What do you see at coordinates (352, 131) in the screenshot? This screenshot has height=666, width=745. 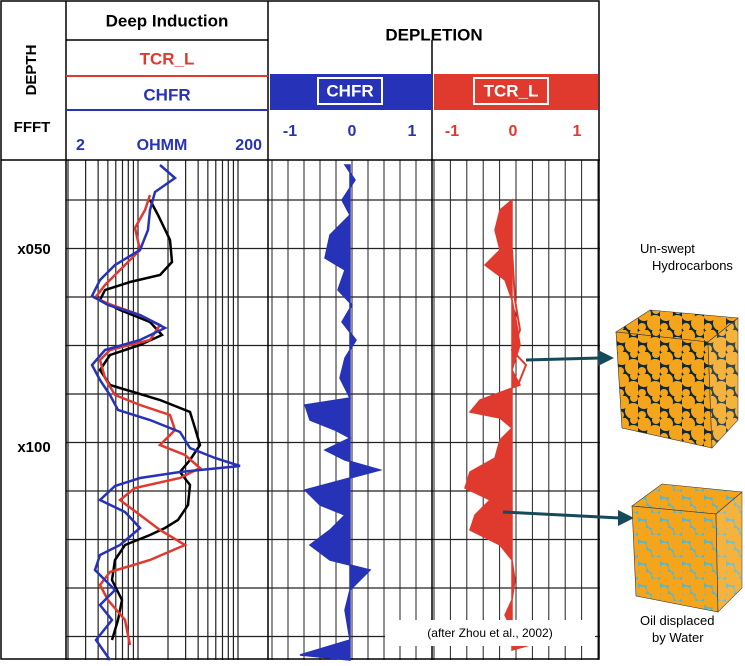 I see `chfr-scale: 0` at bounding box center [352, 131].